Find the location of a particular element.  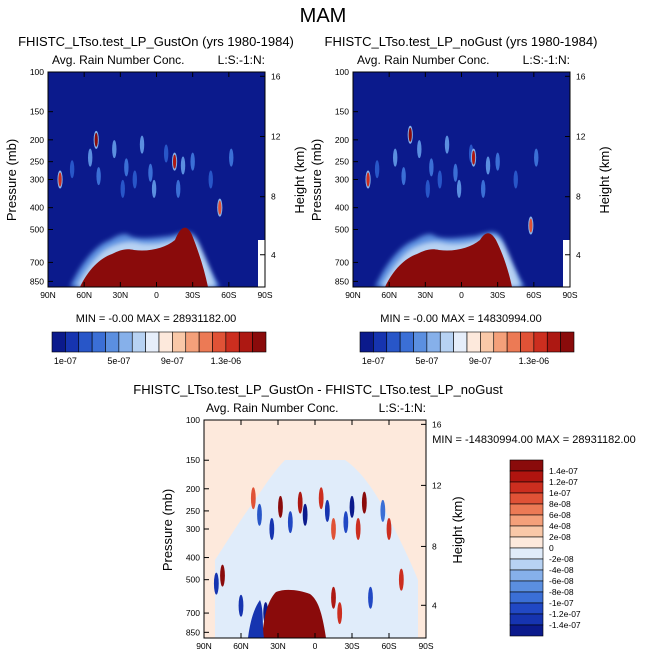

y-tick-label: 250 is located at coordinates (193, 511).